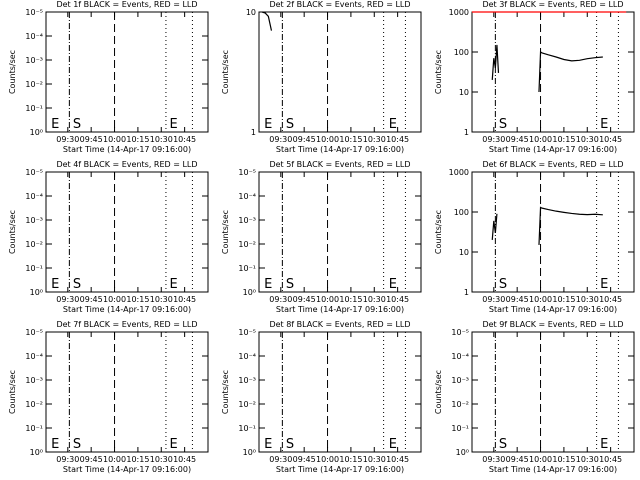  I want to click on y-tick-label: 10⁰, so click(36, 292).